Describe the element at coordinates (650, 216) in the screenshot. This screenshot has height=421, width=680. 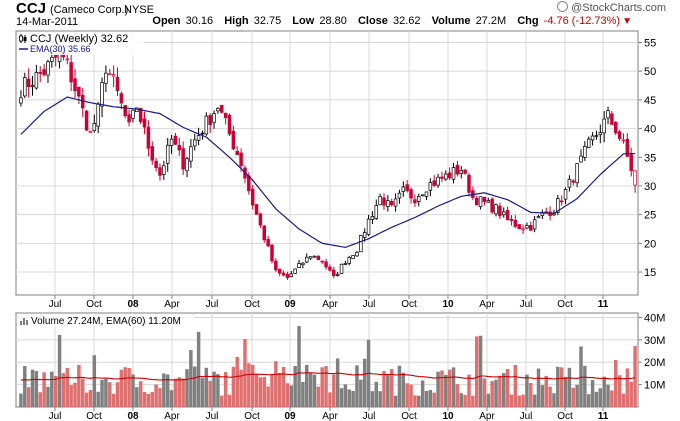
I see `price-y-tick-label: 25` at that location.